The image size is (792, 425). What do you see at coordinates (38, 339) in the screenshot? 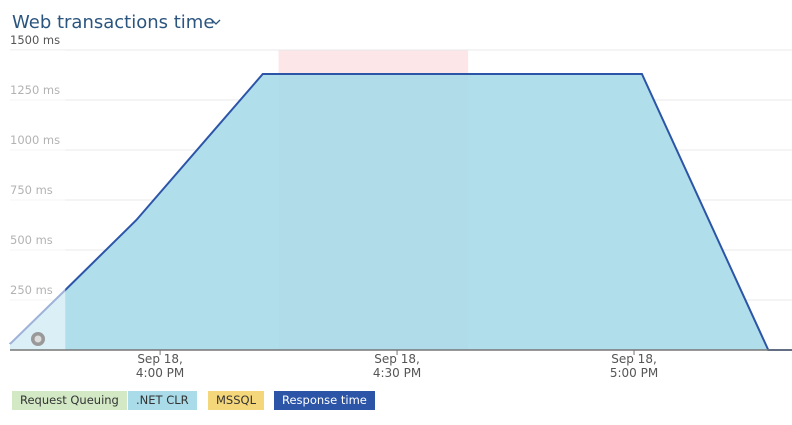
I see `eye-icon-pupil` at bounding box center [38, 339].